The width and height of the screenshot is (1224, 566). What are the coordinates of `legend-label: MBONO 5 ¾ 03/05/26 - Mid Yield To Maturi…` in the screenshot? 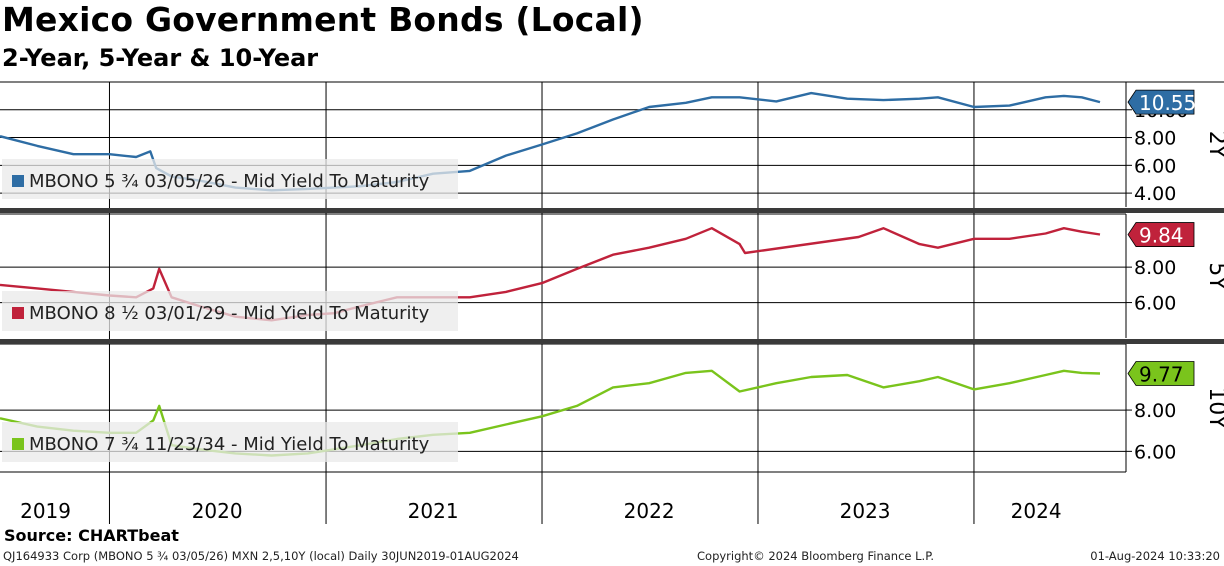 It's located at (229, 181).